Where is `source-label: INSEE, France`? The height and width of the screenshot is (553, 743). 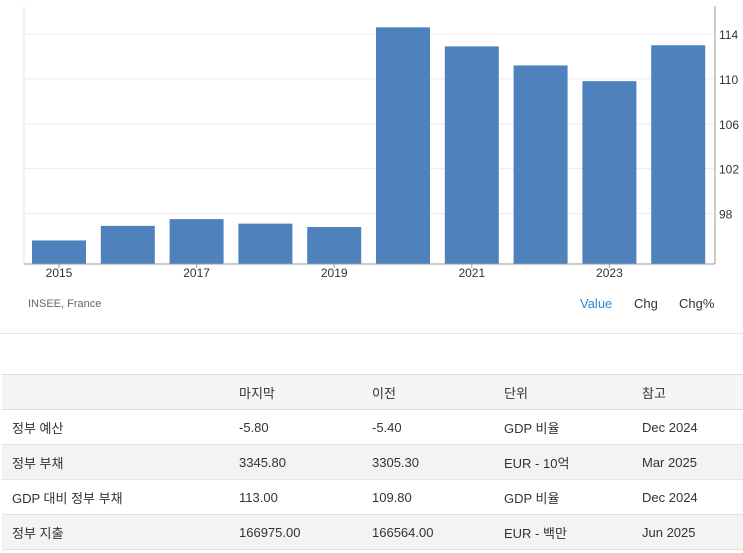 source-label: INSEE, France is located at coordinates (65, 304).